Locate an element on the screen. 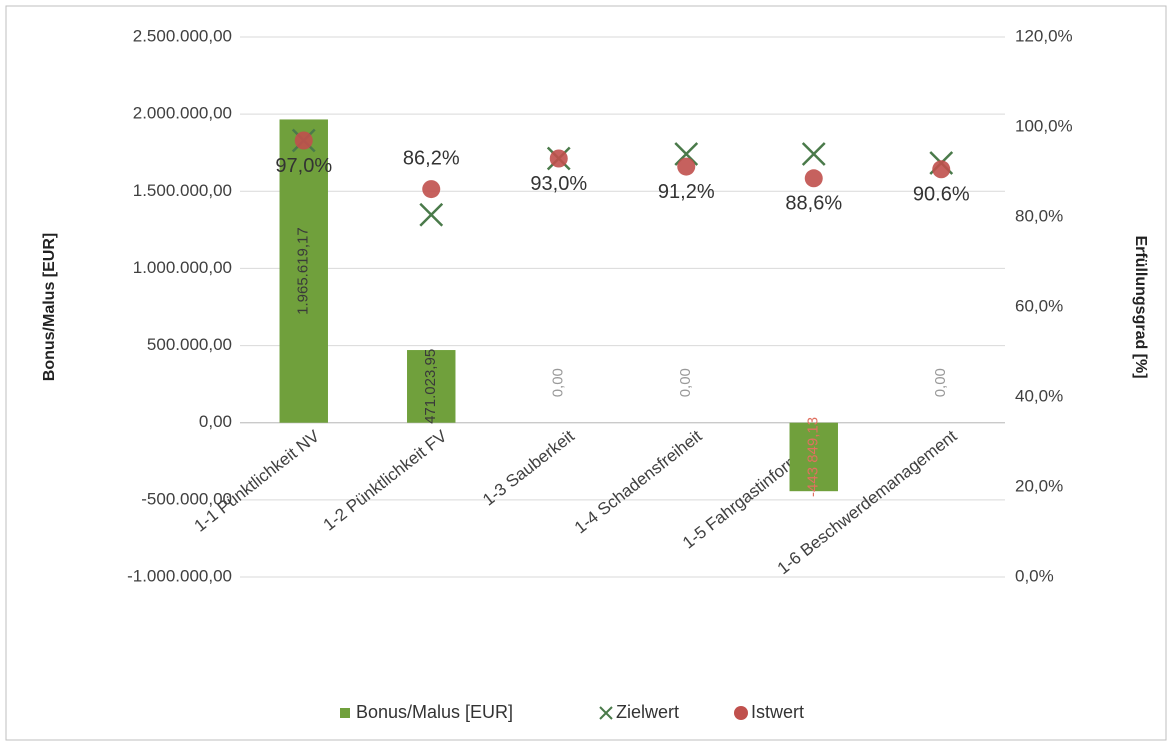 The height and width of the screenshot is (746, 1174). y-tick-label: 0,00 is located at coordinates (215, 421).